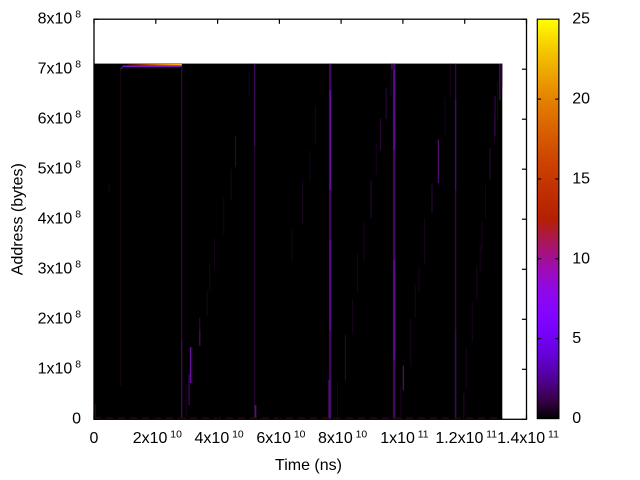 The height and width of the screenshot is (480, 640). Describe the element at coordinates (466, 438) in the screenshot. I see `svg-text: 1.2x10 11` at that location.